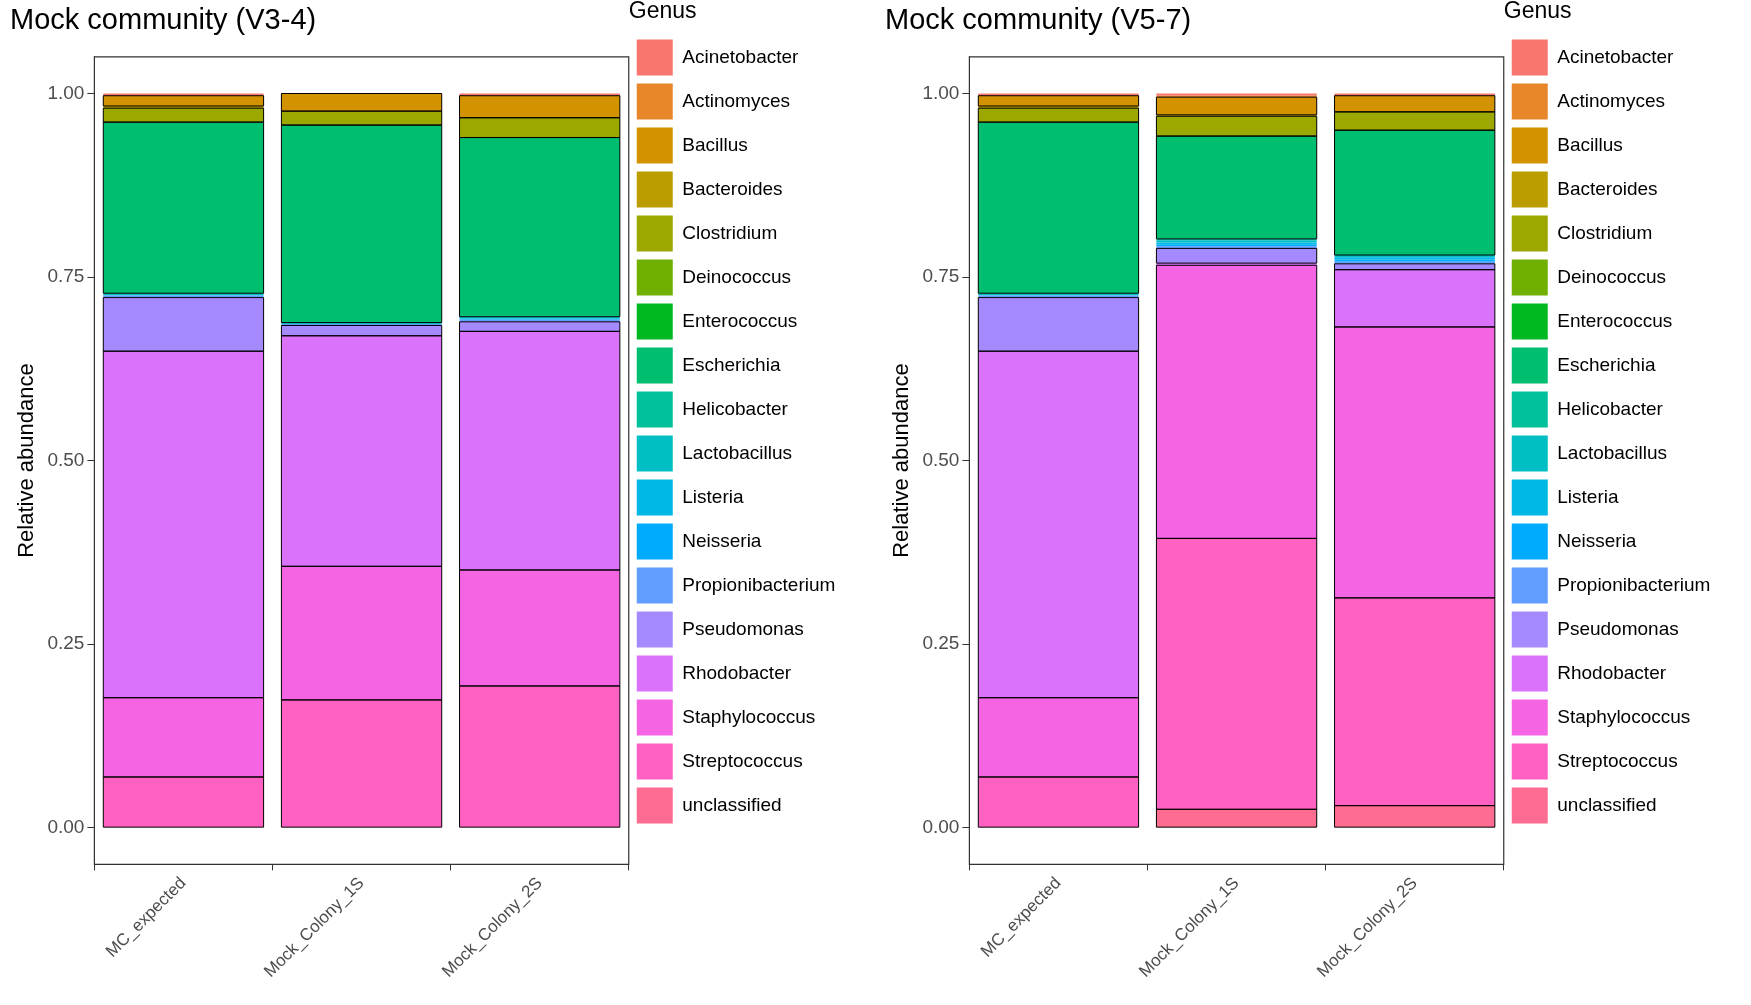  Describe the element at coordinates (163, 19) in the screenshot. I see `chart-title: Mock community (V3-4)` at that location.